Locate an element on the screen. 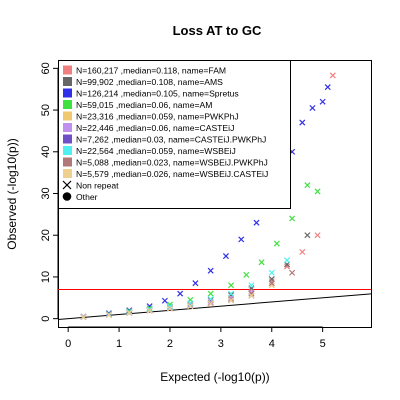  x-marker-icon is located at coordinates (67, 185).